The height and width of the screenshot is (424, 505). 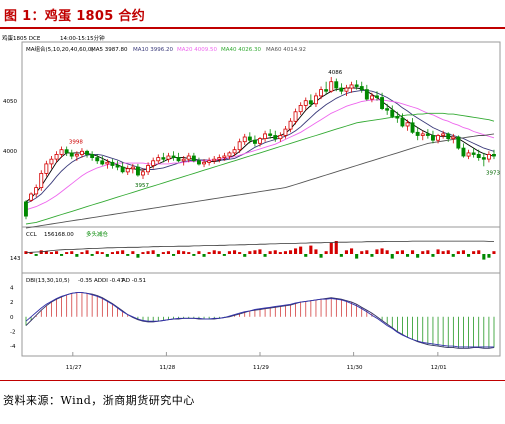 I want to click on ad-value: AD -0.51, so click(x=134, y=281).